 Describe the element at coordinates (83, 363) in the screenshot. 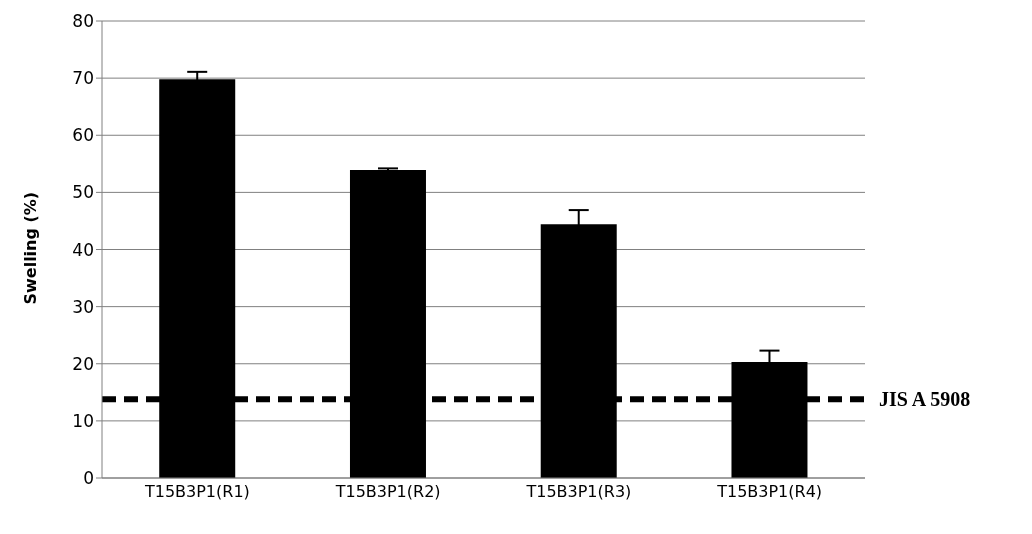

I see `y-tick-label: 20` at that location.